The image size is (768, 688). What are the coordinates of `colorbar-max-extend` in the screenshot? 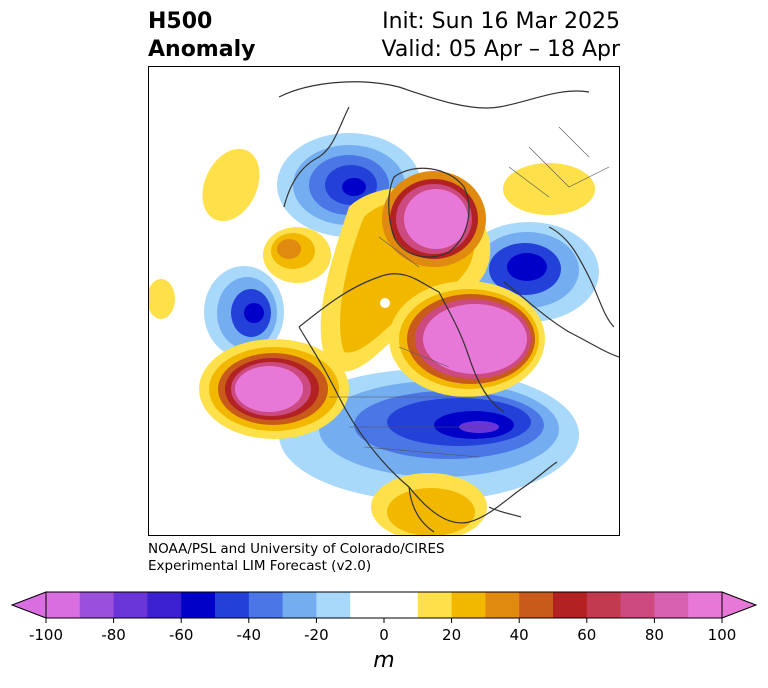 It's located at (739, 605).